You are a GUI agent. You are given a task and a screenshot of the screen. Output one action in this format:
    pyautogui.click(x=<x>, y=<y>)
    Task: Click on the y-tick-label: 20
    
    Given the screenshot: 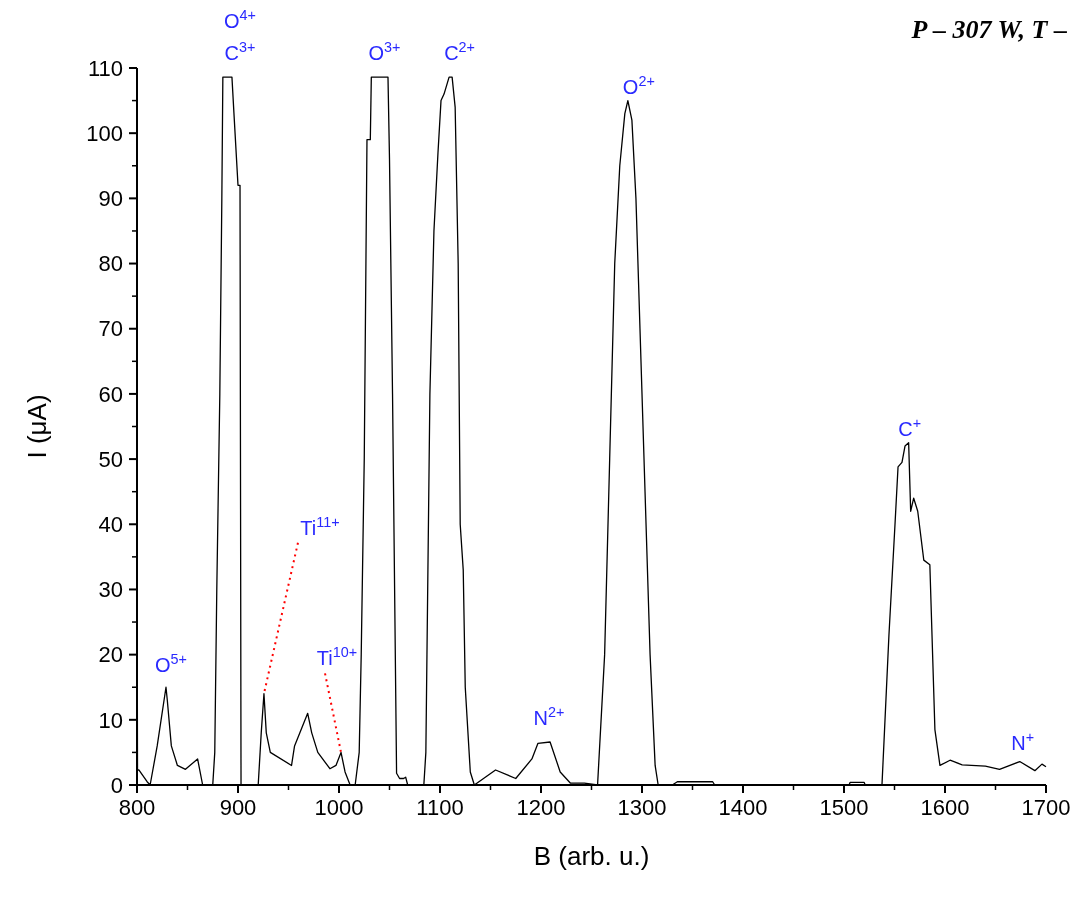 What is the action you would take?
    pyautogui.click(x=110, y=655)
    